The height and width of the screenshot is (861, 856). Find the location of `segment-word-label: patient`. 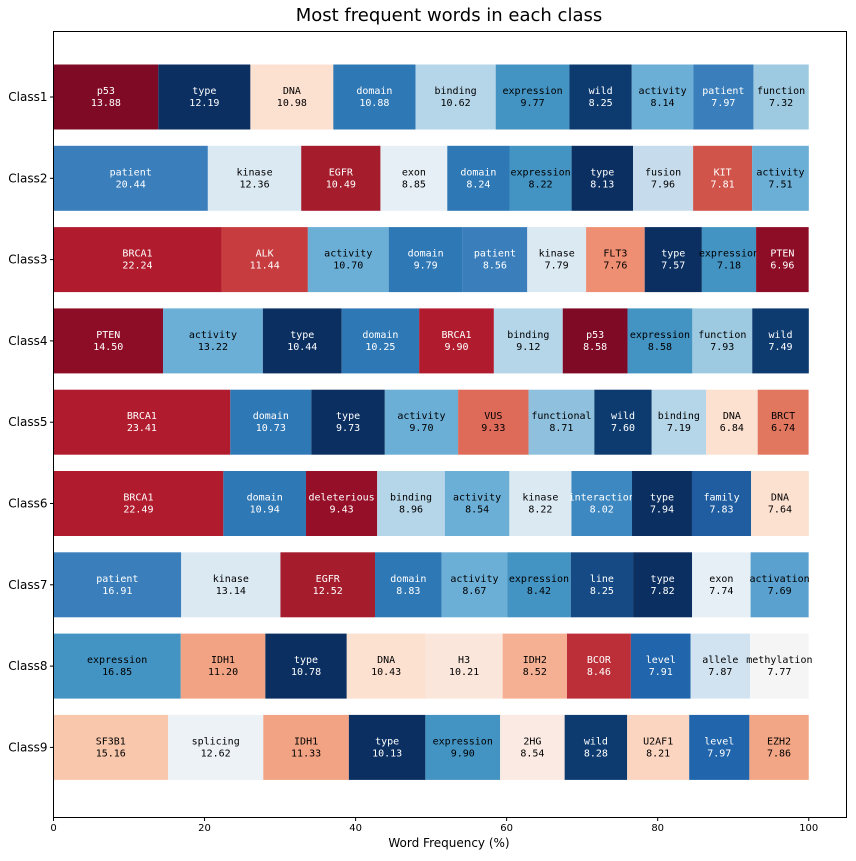

segment-word-label: patient is located at coordinates (495, 254).